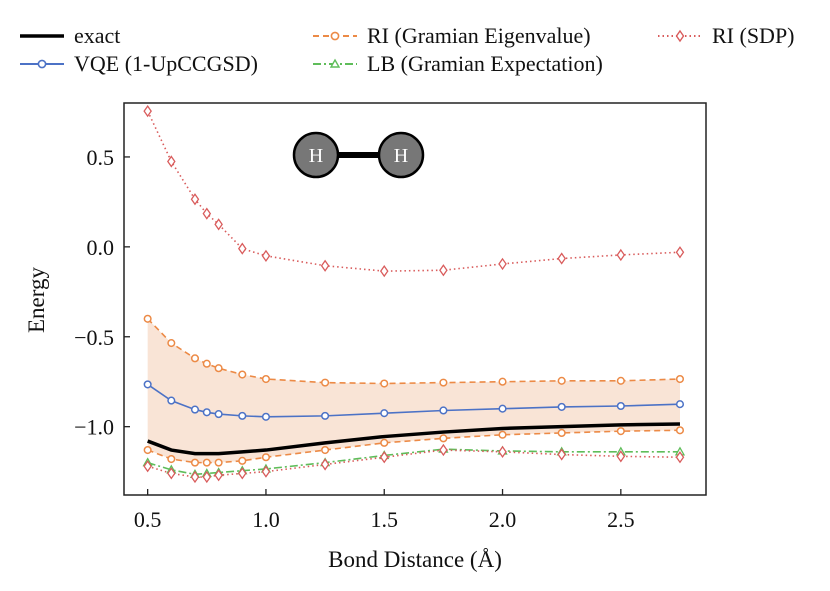 This screenshot has width=830, height=591. I want to click on legend-entry-lb: LB (Gramian Expectation), so click(458, 63).